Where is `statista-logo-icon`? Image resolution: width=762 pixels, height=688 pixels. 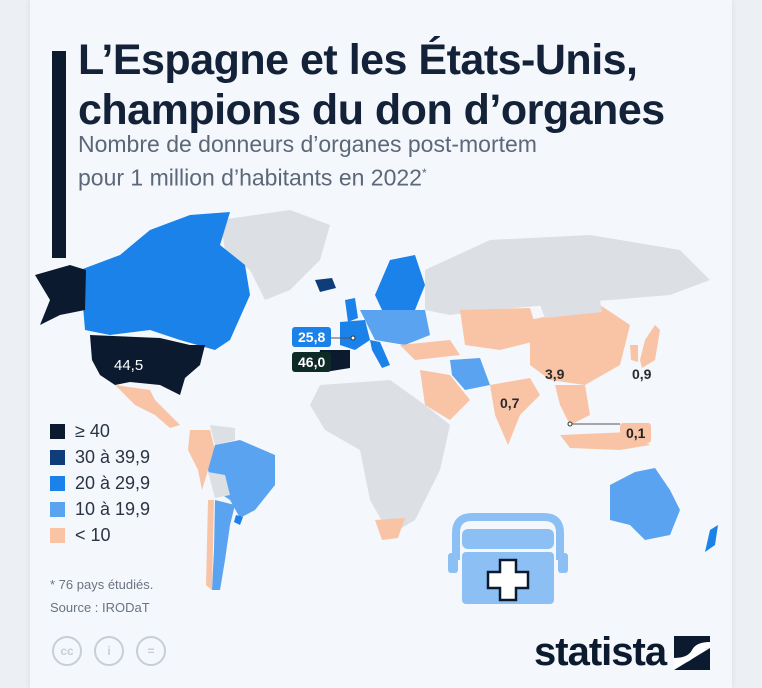
statista-logo-icon is located at coordinates (692, 652).